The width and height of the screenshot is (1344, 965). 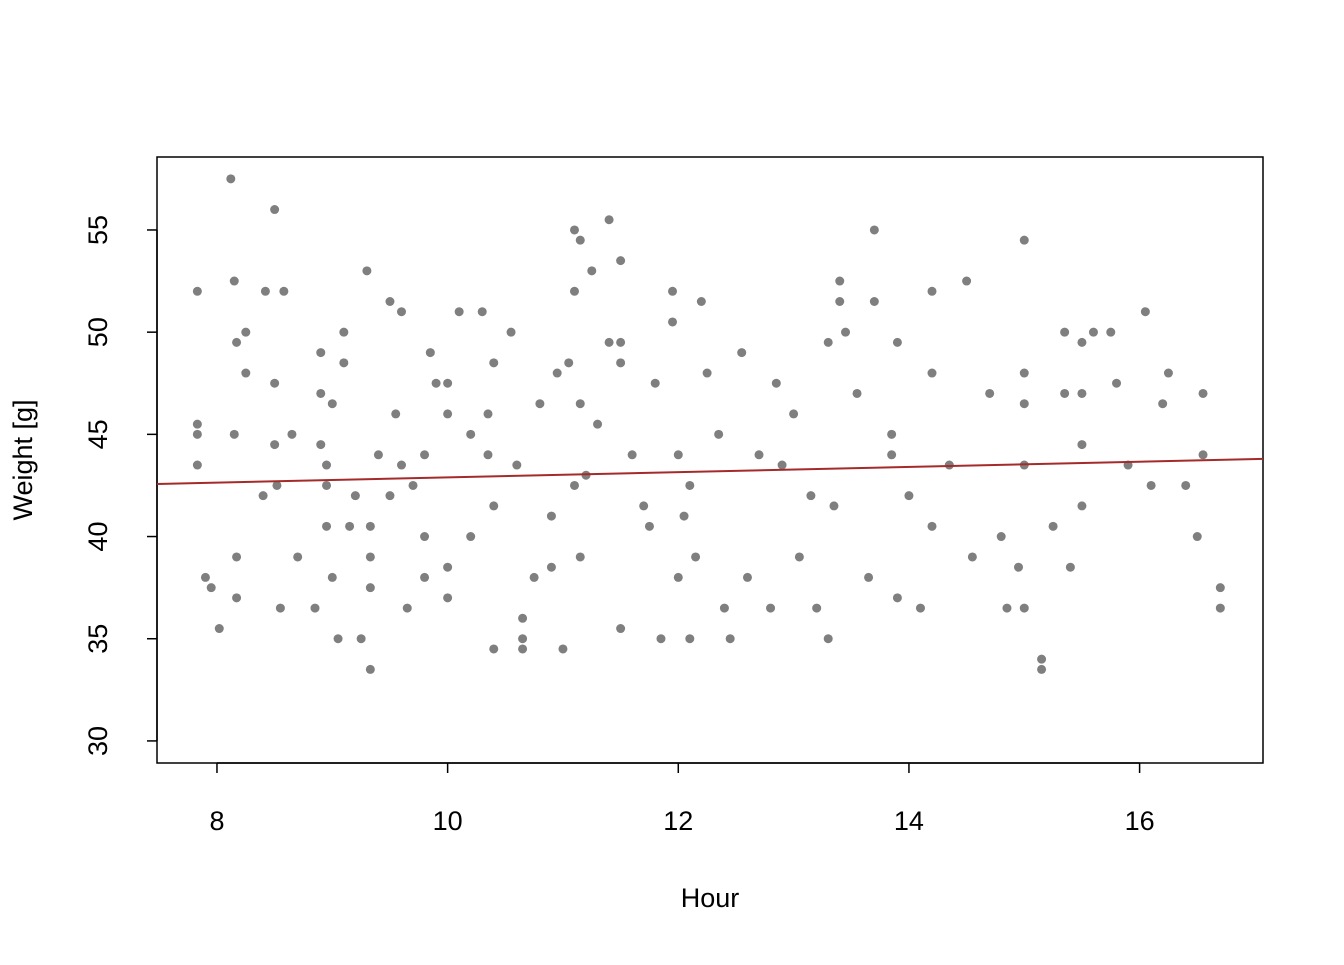 What do you see at coordinates (98, 537) in the screenshot?
I see `y-tick-label: 40` at bounding box center [98, 537].